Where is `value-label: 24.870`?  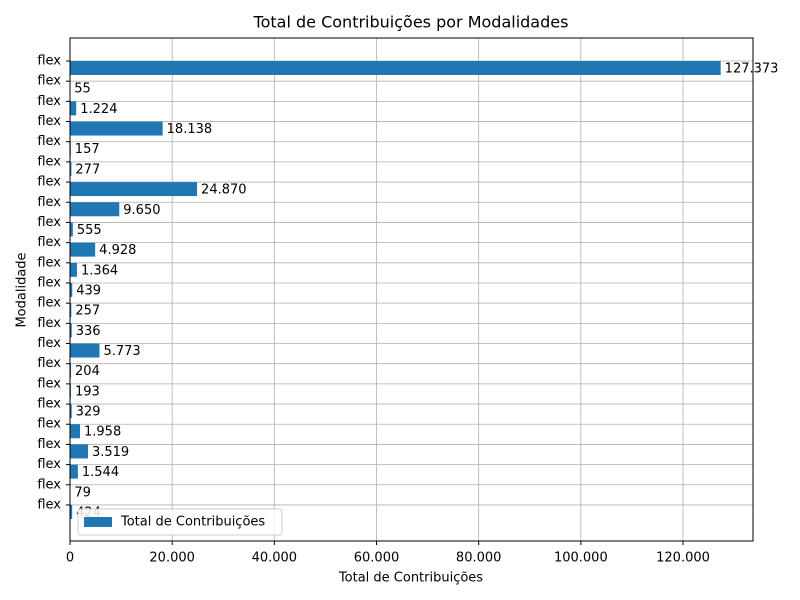 value-label: 24.870 is located at coordinates (224, 190).